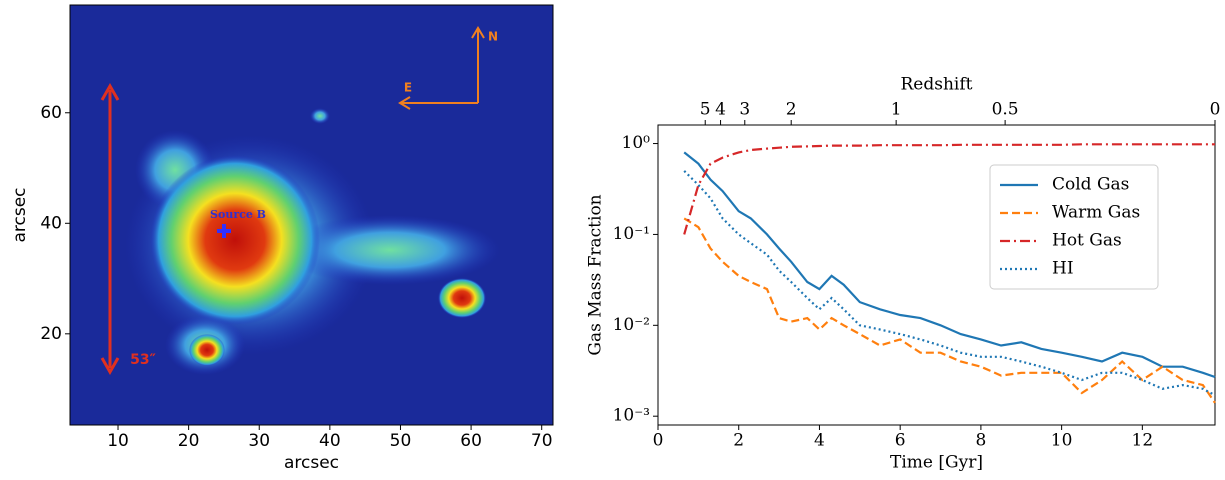 This screenshot has width=1225, height=480. What do you see at coordinates (408, 88) in the screenshot?
I see `annotation: E` at bounding box center [408, 88].